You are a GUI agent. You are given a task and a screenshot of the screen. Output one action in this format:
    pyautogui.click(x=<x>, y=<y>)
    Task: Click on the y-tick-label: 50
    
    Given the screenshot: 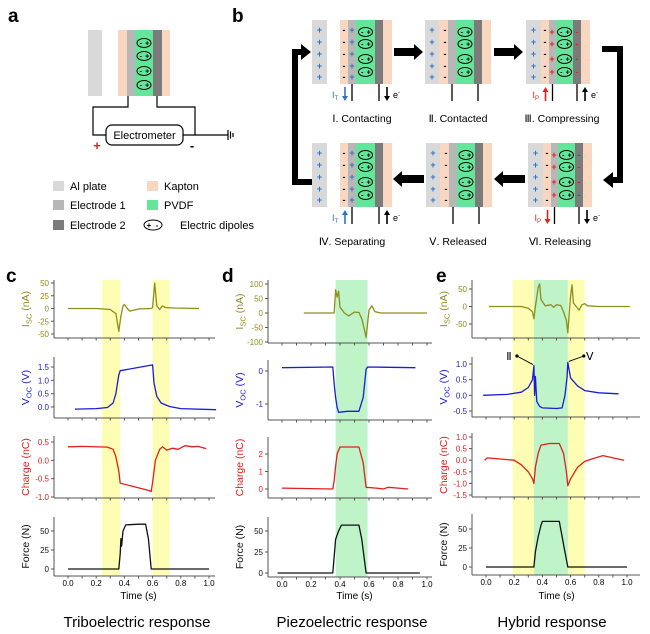 What is the action you would take?
    pyautogui.click(x=258, y=531)
    